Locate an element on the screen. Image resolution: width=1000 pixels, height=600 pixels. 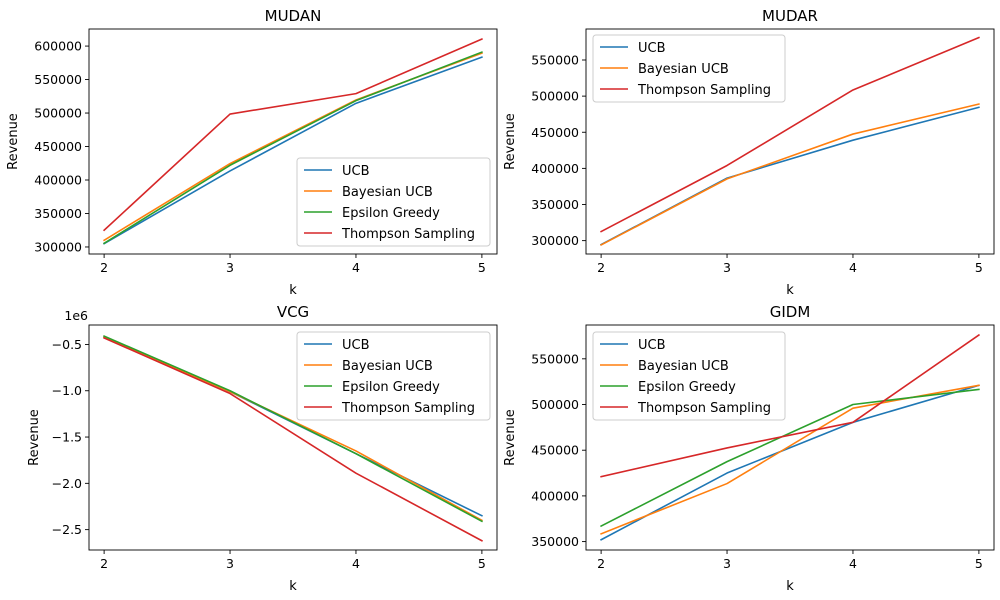
chart-title: VCG is located at coordinates (293, 312).